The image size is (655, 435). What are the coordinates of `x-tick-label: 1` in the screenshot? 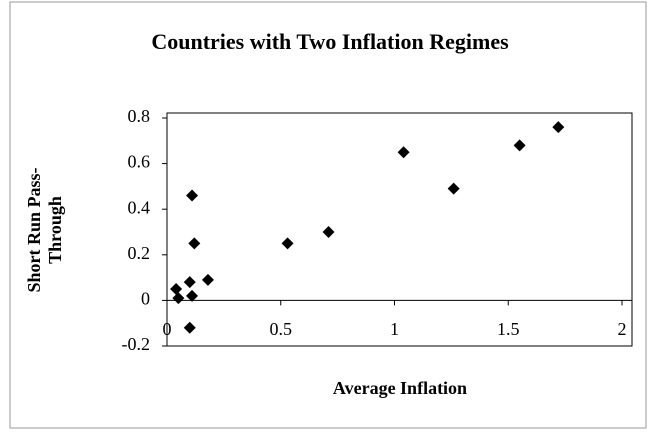 It's located at (394, 329).